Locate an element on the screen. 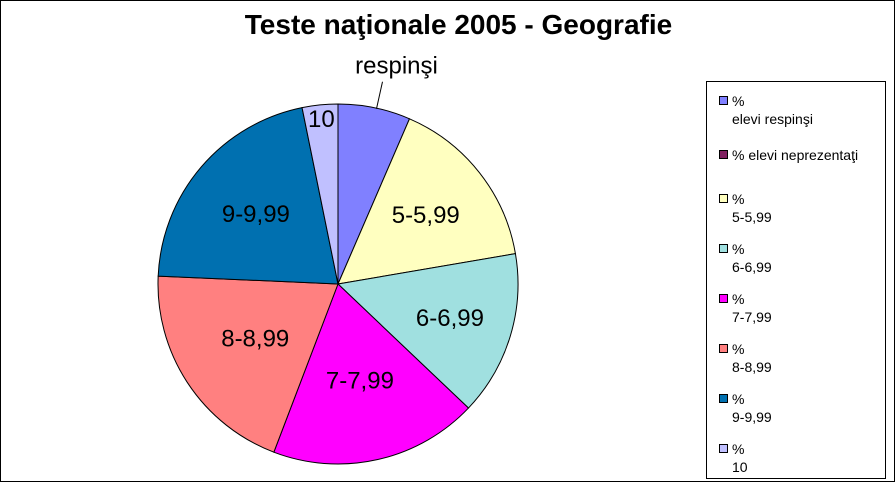  slice-label: 5-5,99 is located at coordinates (426, 215).